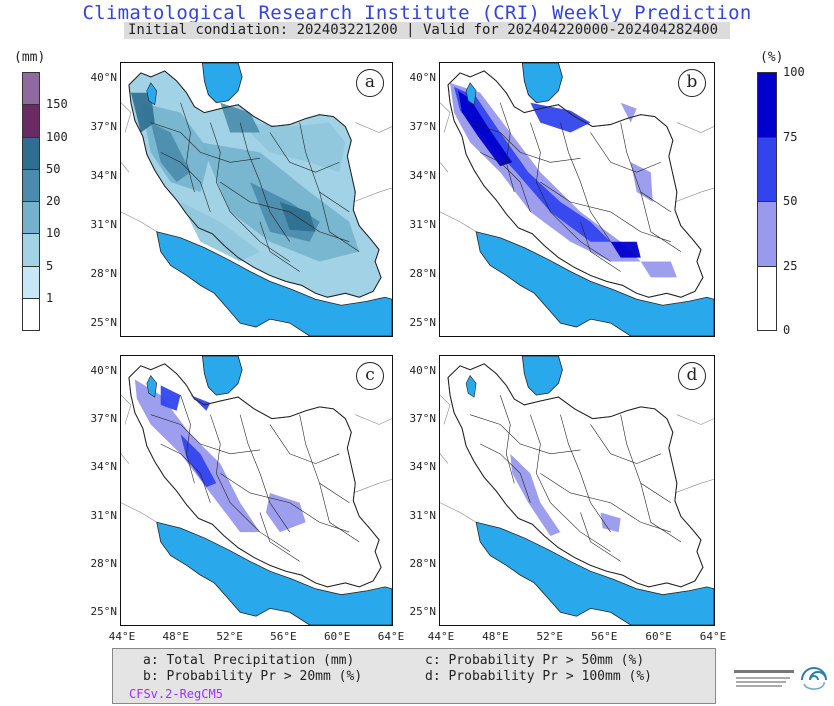  What do you see at coordinates (57, 136) in the screenshot?
I see `left-colorbar-tick: 100` at bounding box center [57, 136].